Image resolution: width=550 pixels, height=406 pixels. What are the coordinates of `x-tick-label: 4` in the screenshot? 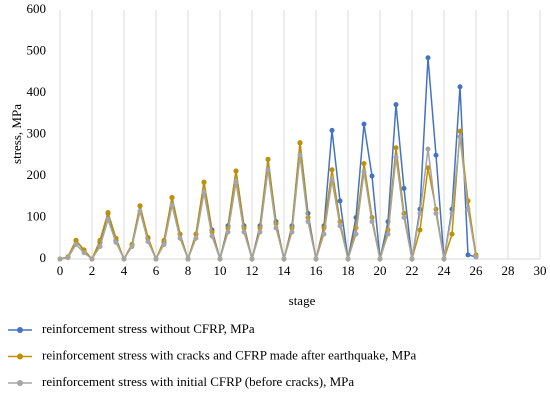 It's located at (124, 270).